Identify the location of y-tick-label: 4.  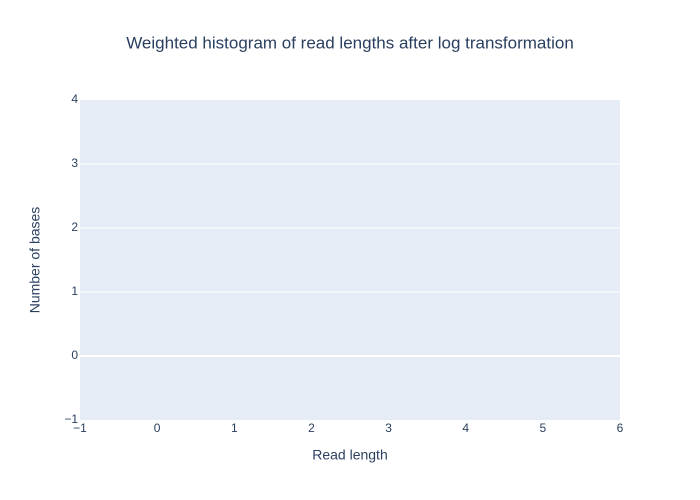
(74, 99).